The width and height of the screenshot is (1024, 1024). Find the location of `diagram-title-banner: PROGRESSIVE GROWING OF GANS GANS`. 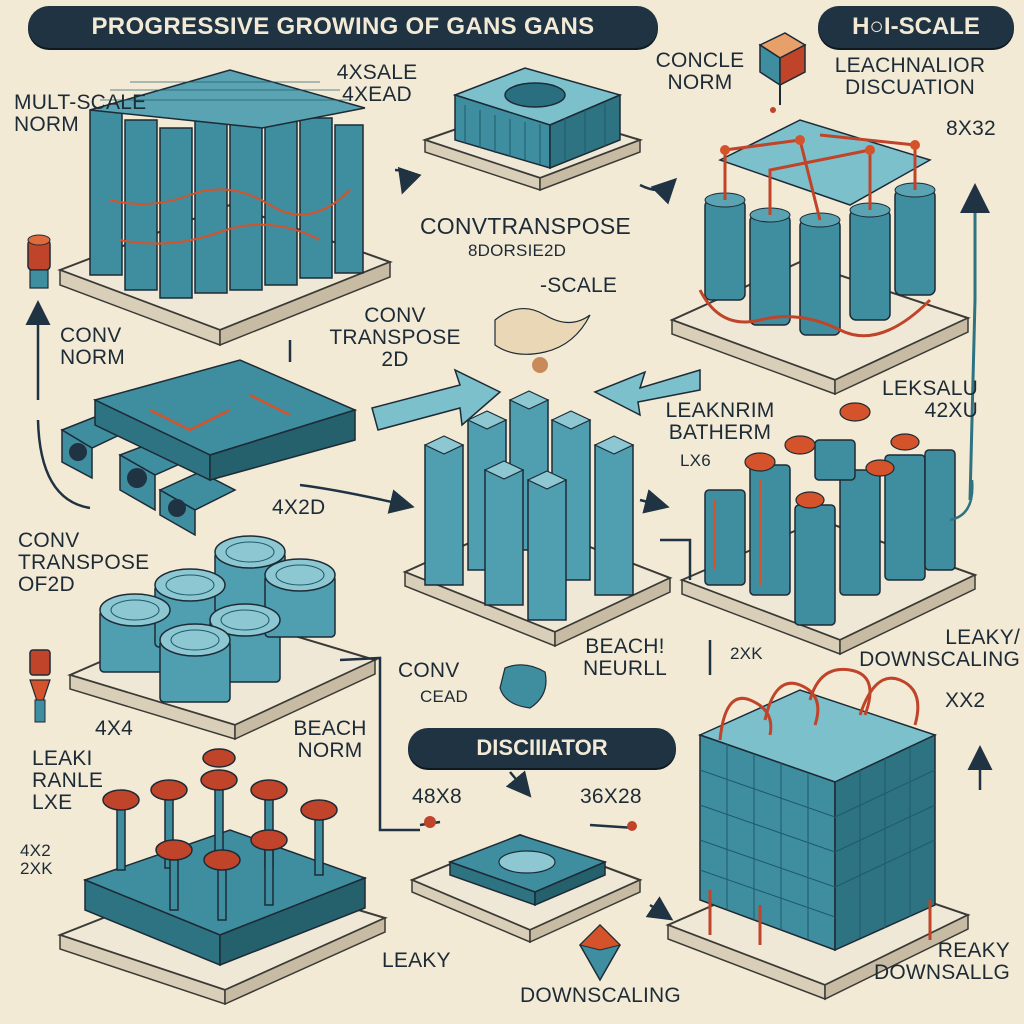

diagram-title-banner: PROGRESSIVE GROWING OF GANS GANS is located at coordinates (343, 27).